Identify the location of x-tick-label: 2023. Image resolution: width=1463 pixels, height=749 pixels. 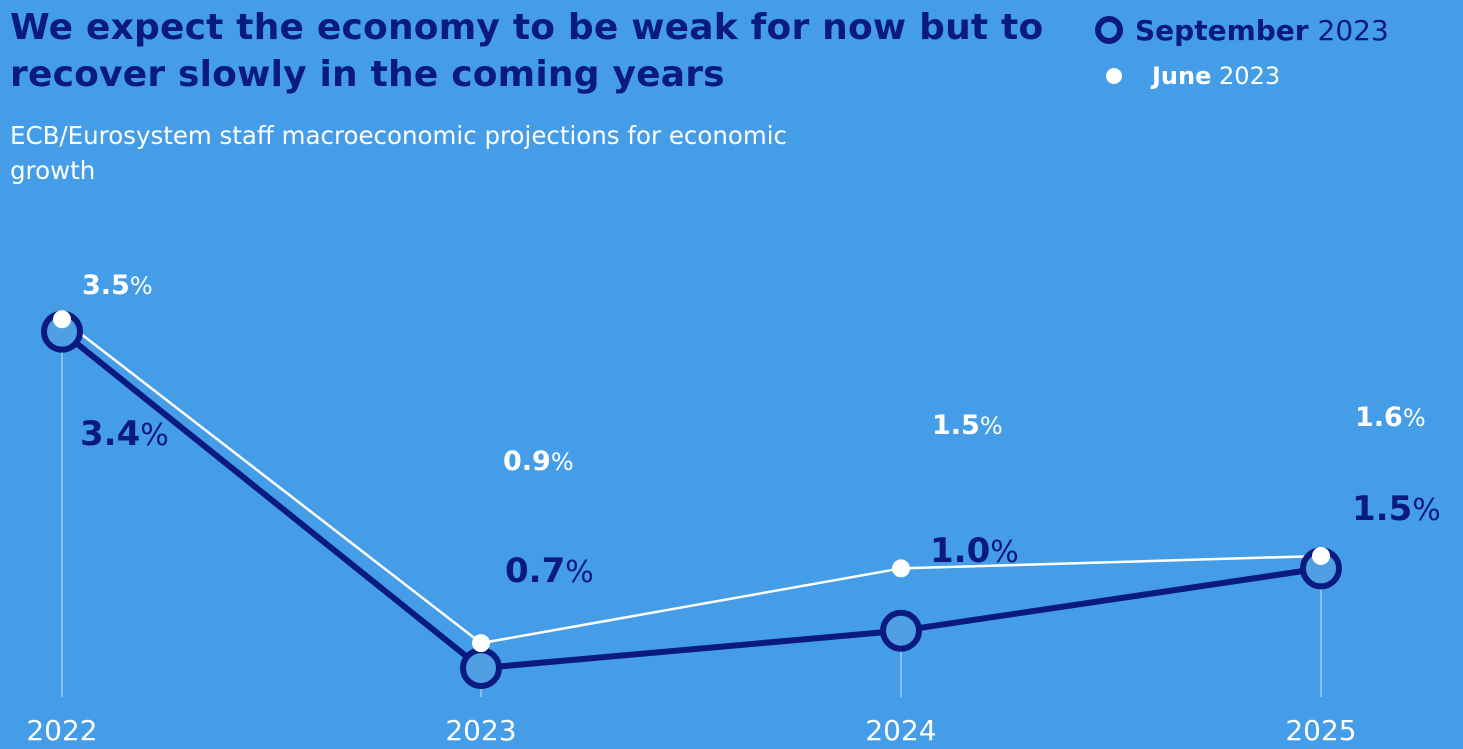
(480, 730).